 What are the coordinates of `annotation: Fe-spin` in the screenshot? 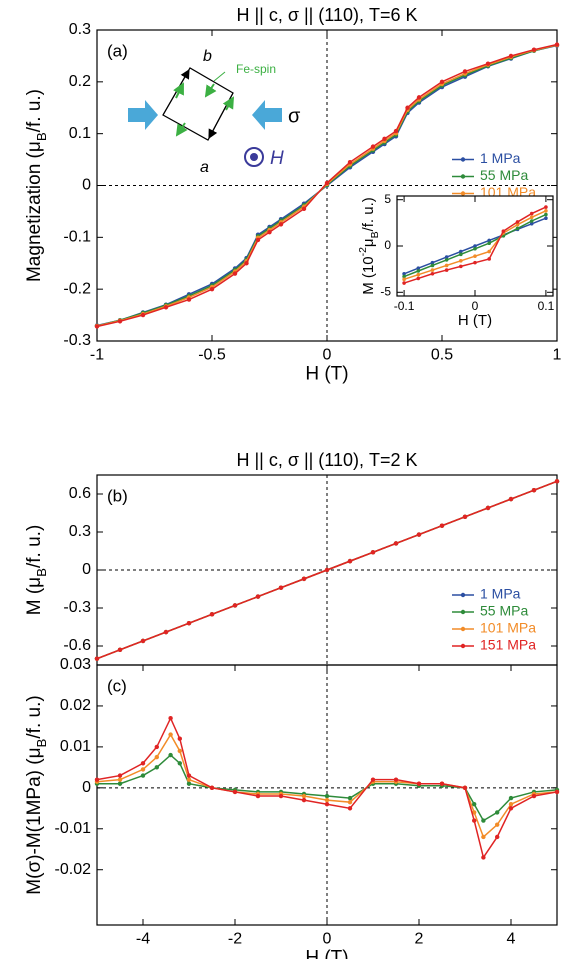 It's located at (256, 69).